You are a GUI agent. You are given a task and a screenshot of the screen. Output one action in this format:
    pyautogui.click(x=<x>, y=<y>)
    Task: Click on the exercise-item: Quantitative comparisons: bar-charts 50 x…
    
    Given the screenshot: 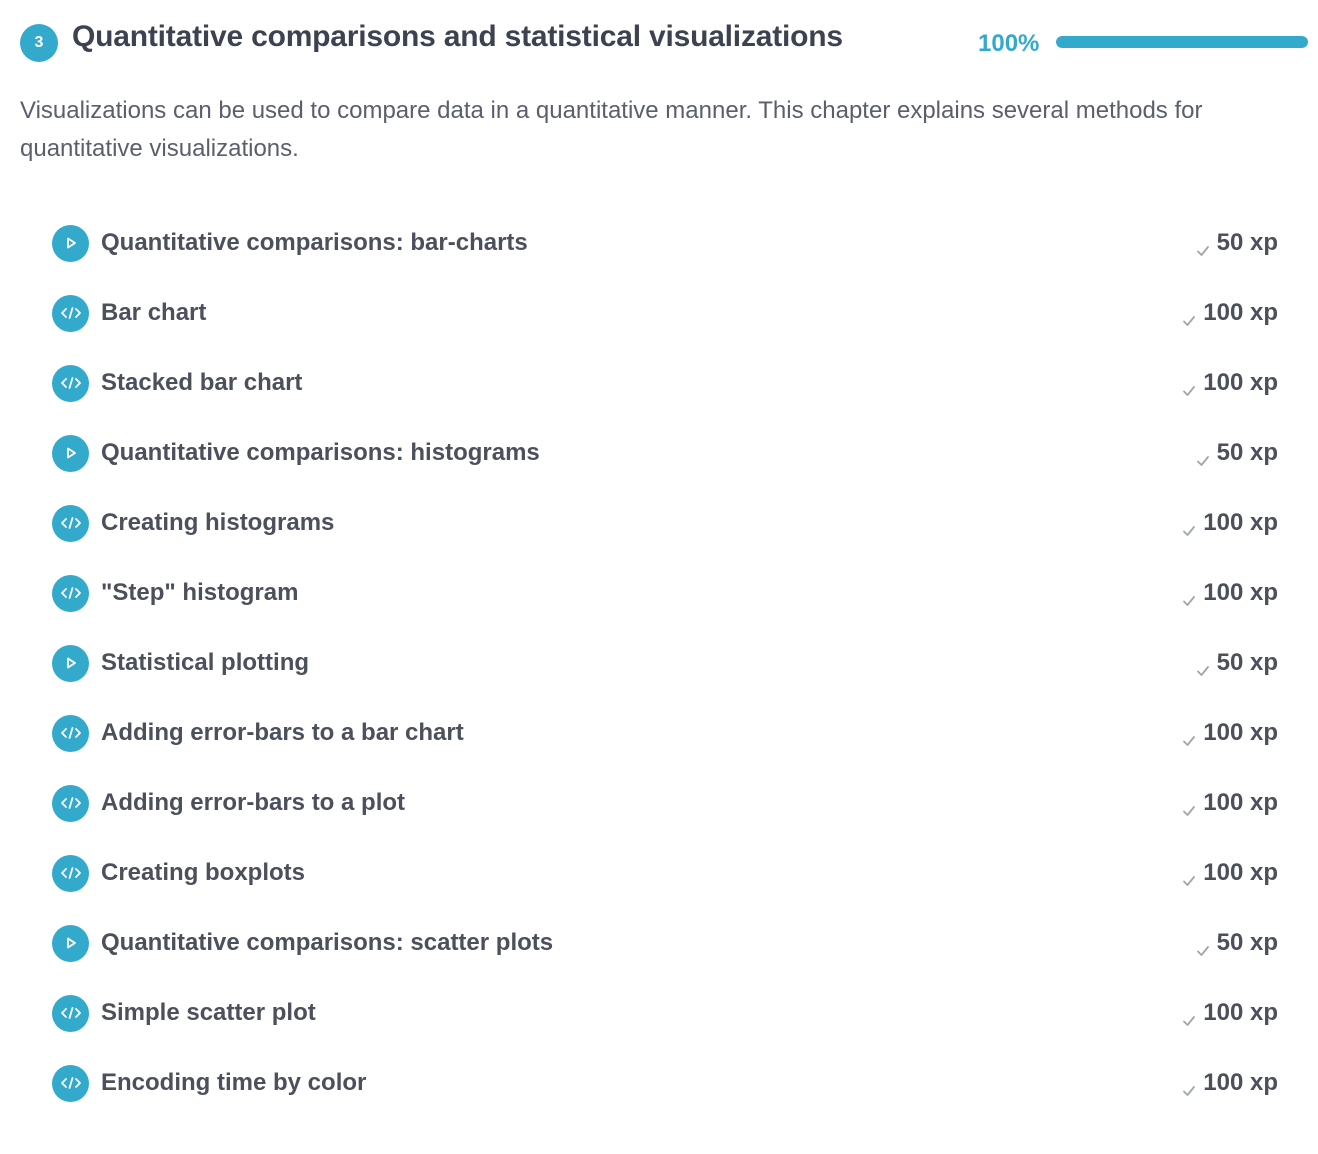 What is the action you would take?
    pyautogui.click(x=665, y=243)
    